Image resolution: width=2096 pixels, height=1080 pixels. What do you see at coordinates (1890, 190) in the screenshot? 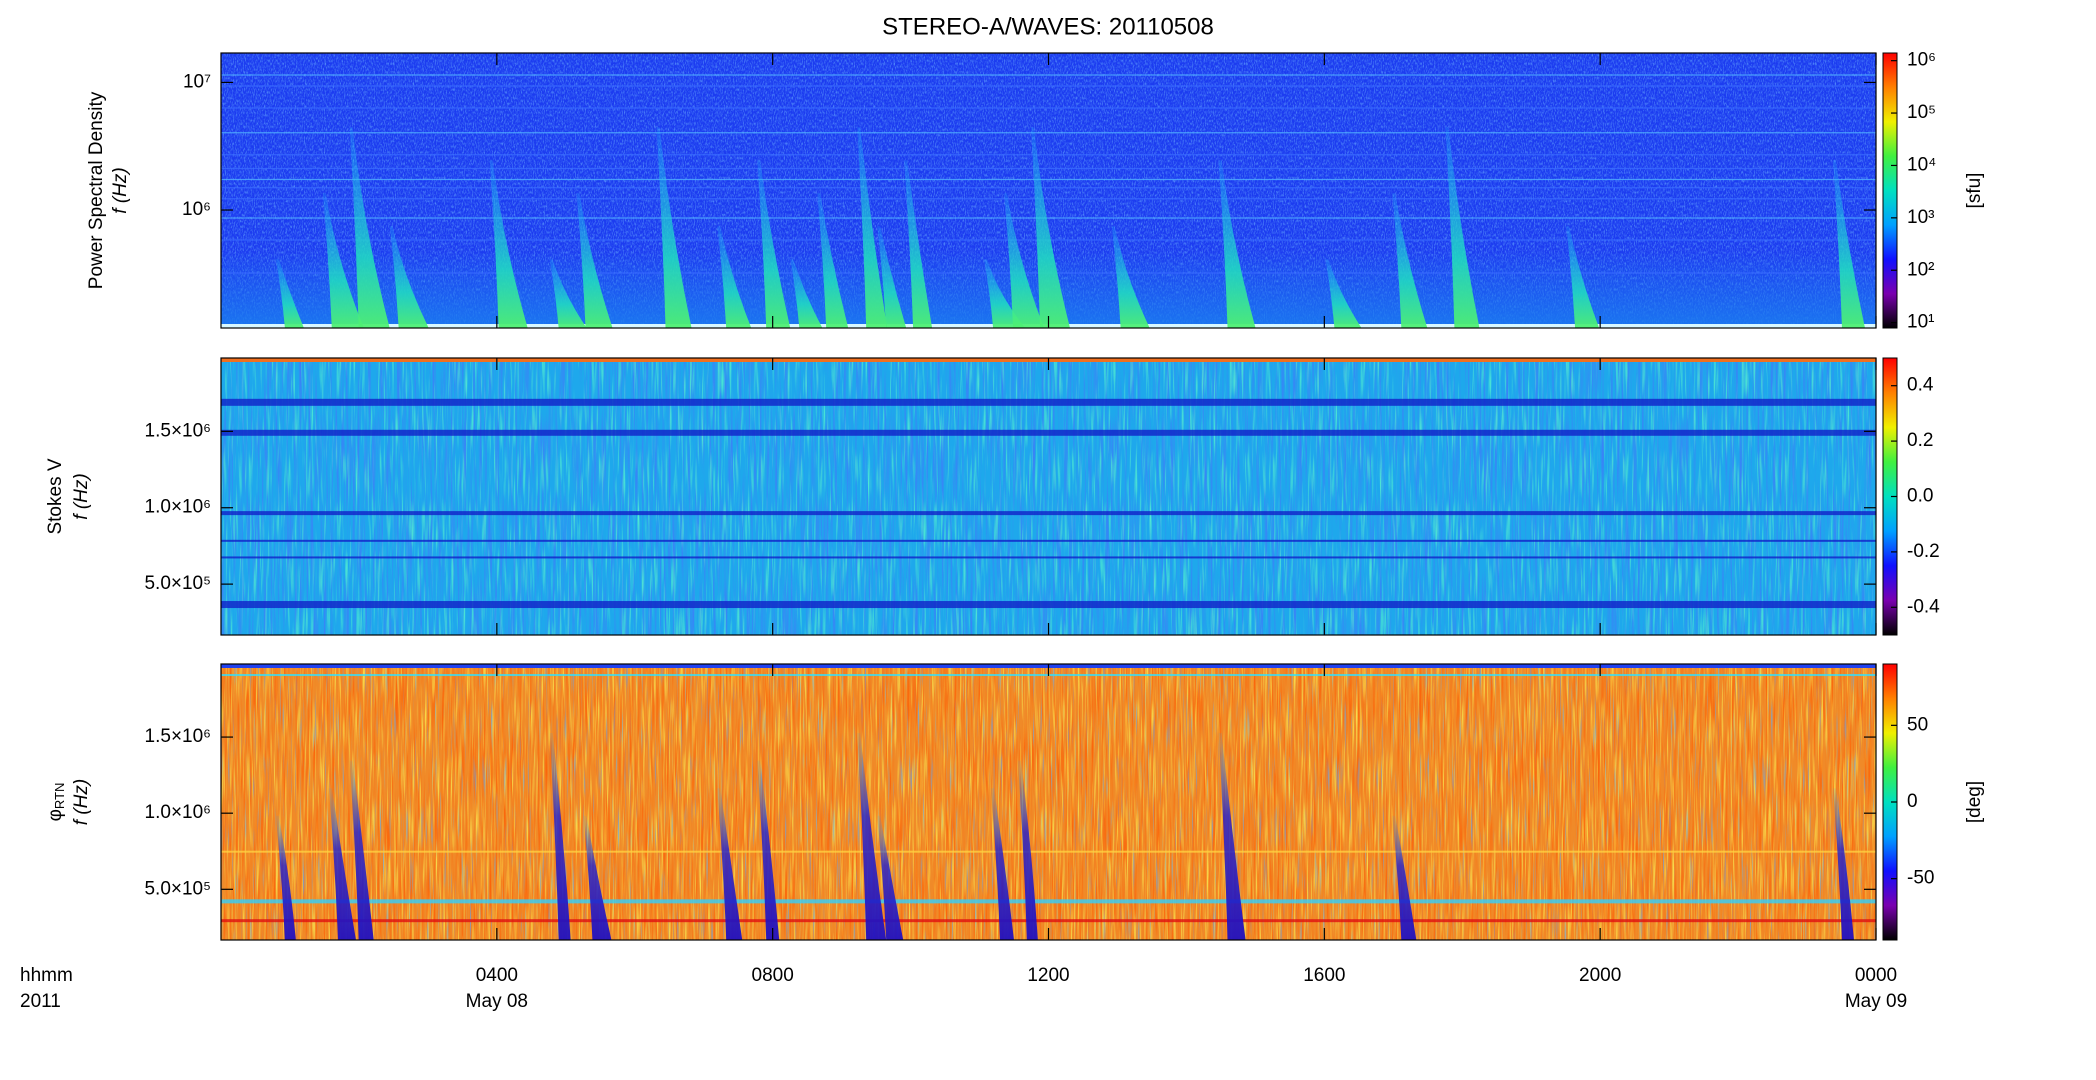
I see `colorbar` at bounding box center [1890, 190].